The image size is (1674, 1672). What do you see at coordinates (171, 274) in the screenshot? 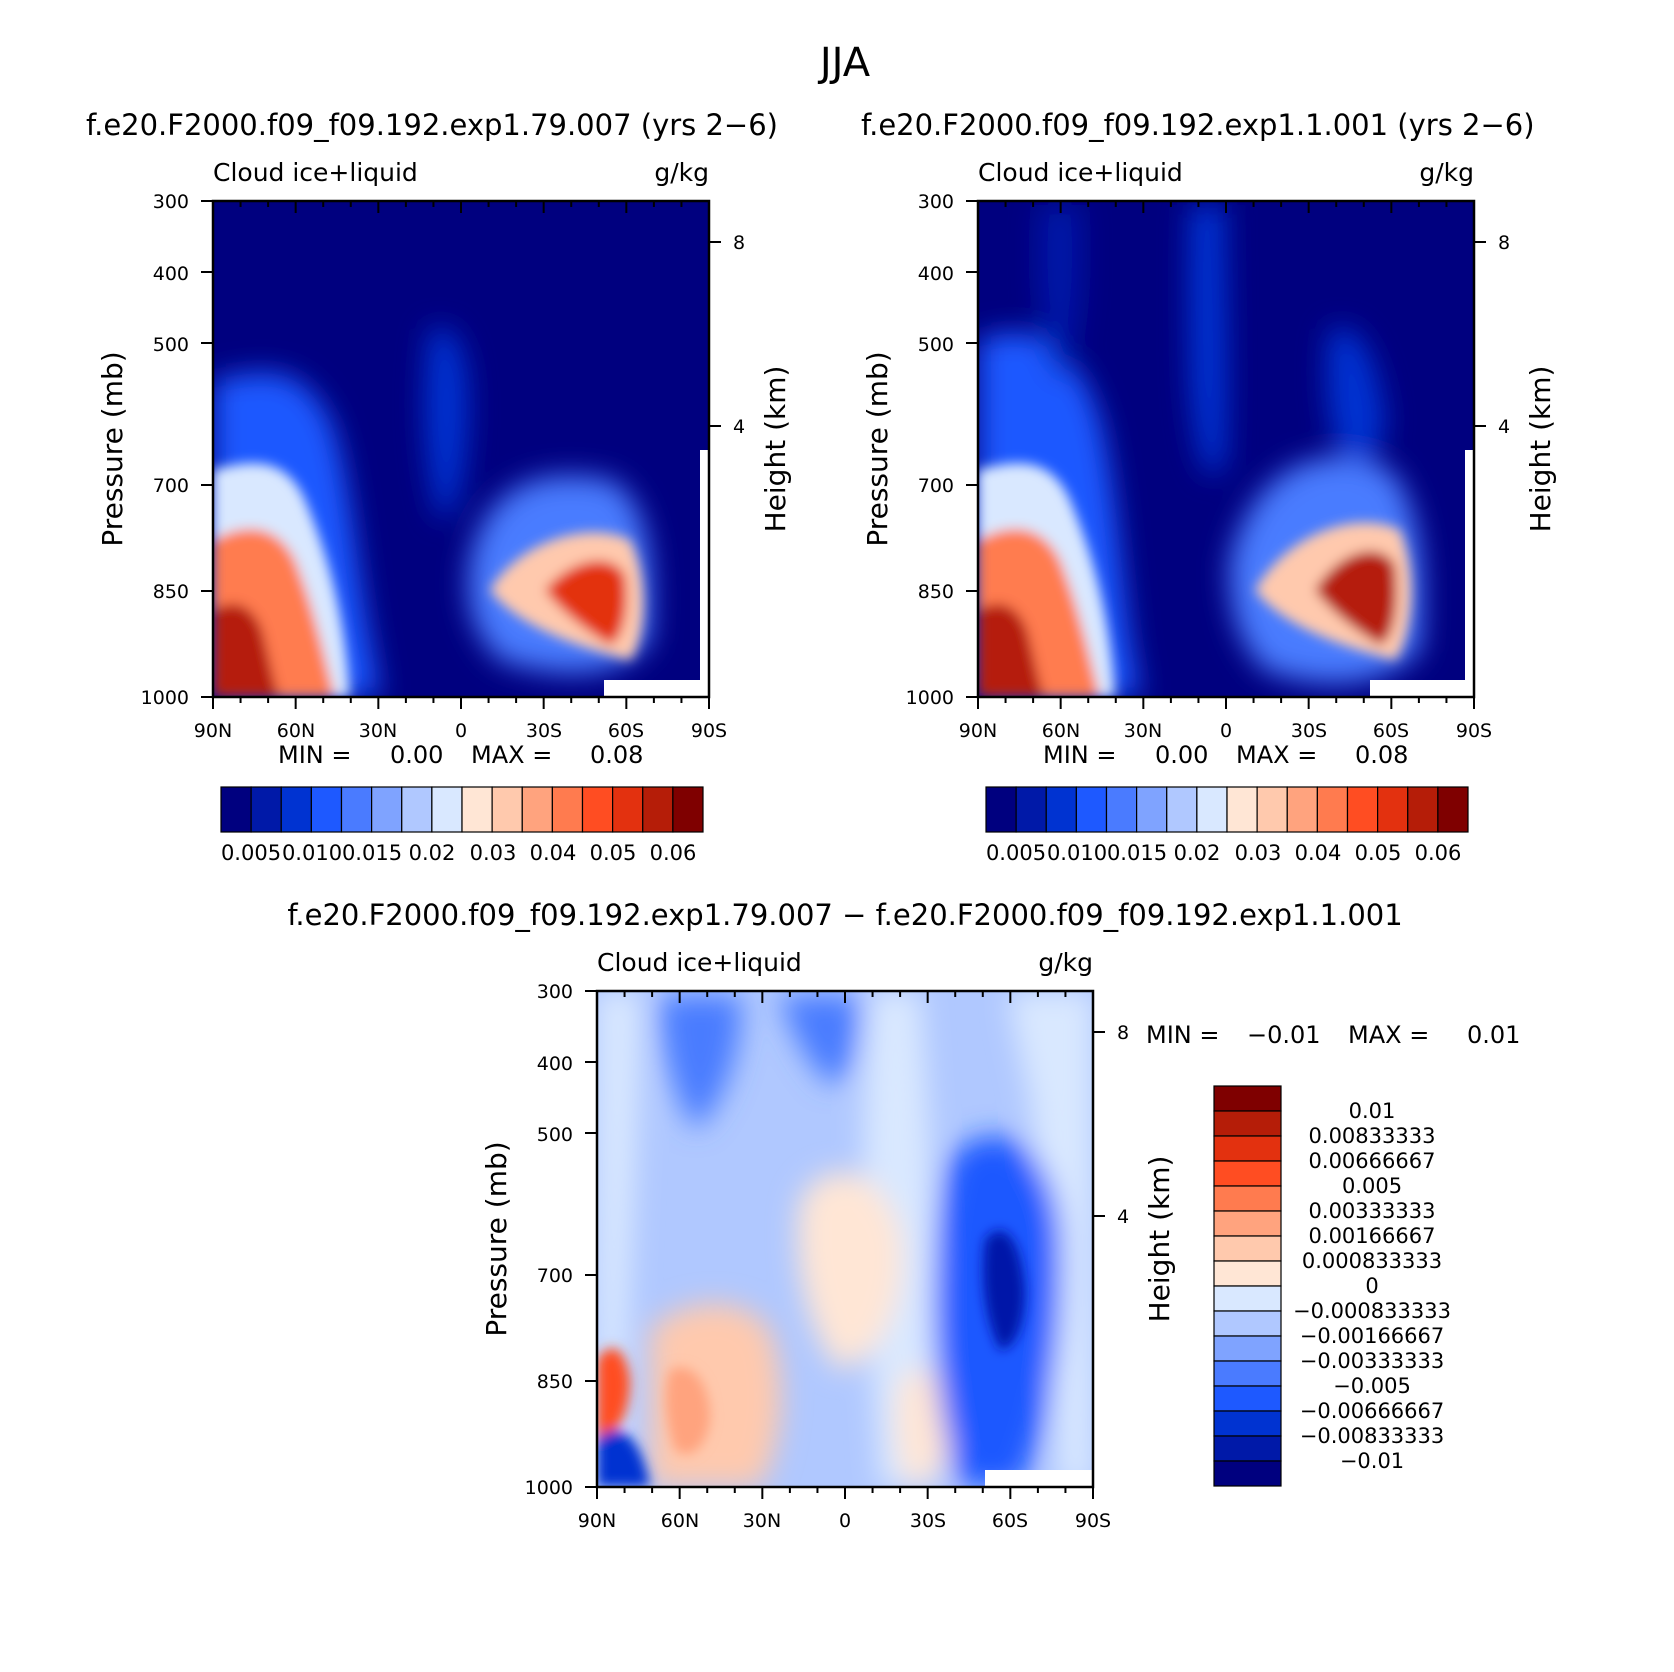
I see `panel-1-y-tick-label: 400` at bounding box center [171, 274].